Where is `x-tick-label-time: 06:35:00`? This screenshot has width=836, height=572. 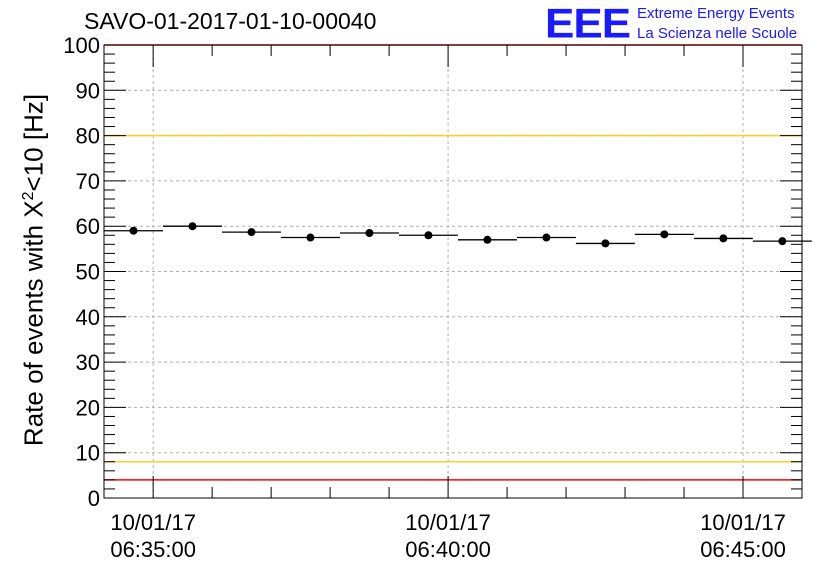
x-tick-label-time: 06:35:00 is located at coordinates (153, 549).